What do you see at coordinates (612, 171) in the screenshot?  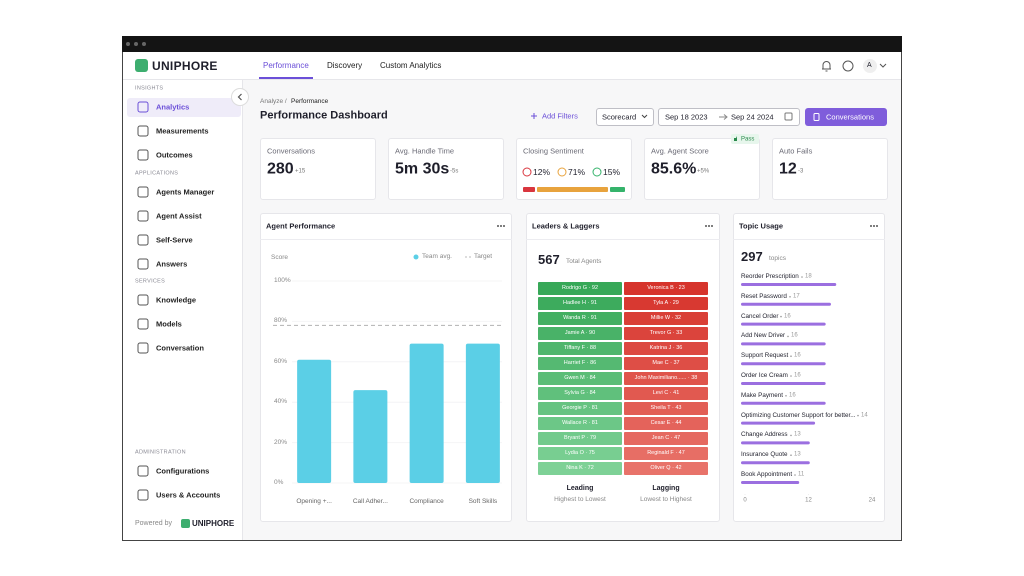 I see `sentiment-label: 15%` at bounding box center [612, 171].